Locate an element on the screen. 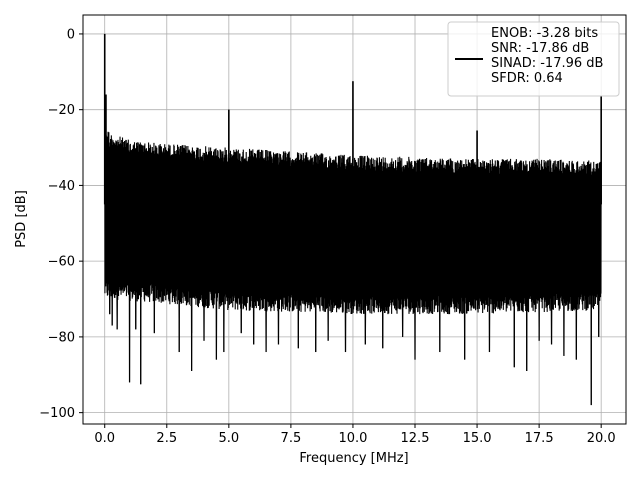  y-tick-label: 0 is located at coordinates (71, 34).